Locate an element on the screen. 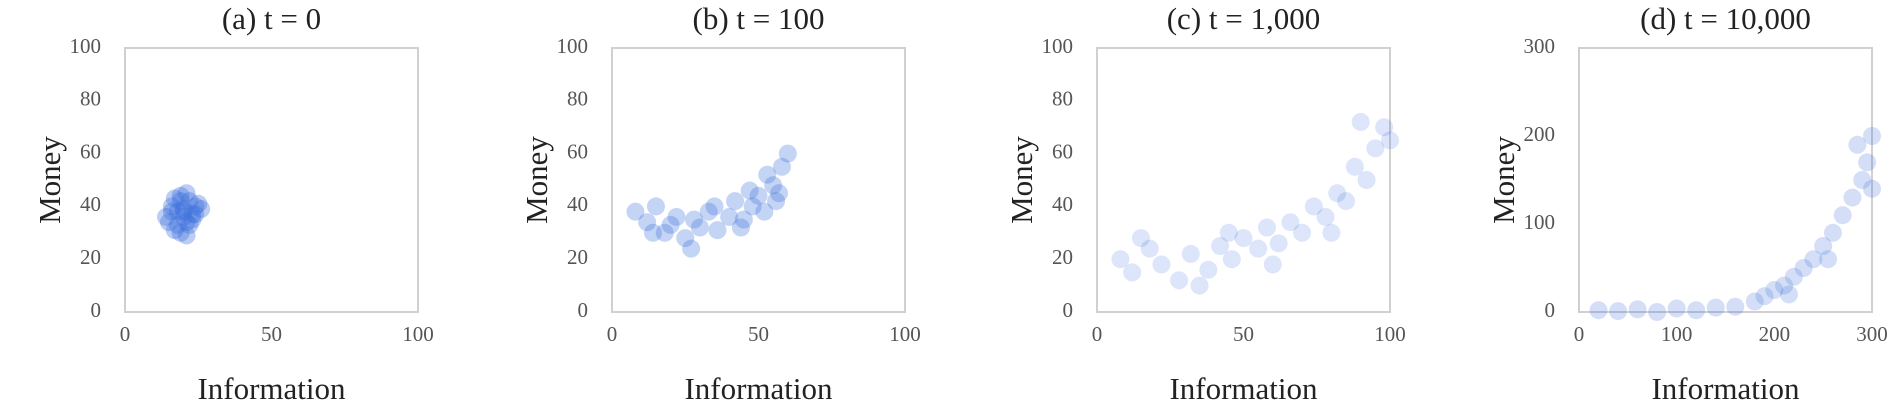 This screenshot has height=412, width=1900. y-tick-label: 80 is located at coordinates (577, 99).